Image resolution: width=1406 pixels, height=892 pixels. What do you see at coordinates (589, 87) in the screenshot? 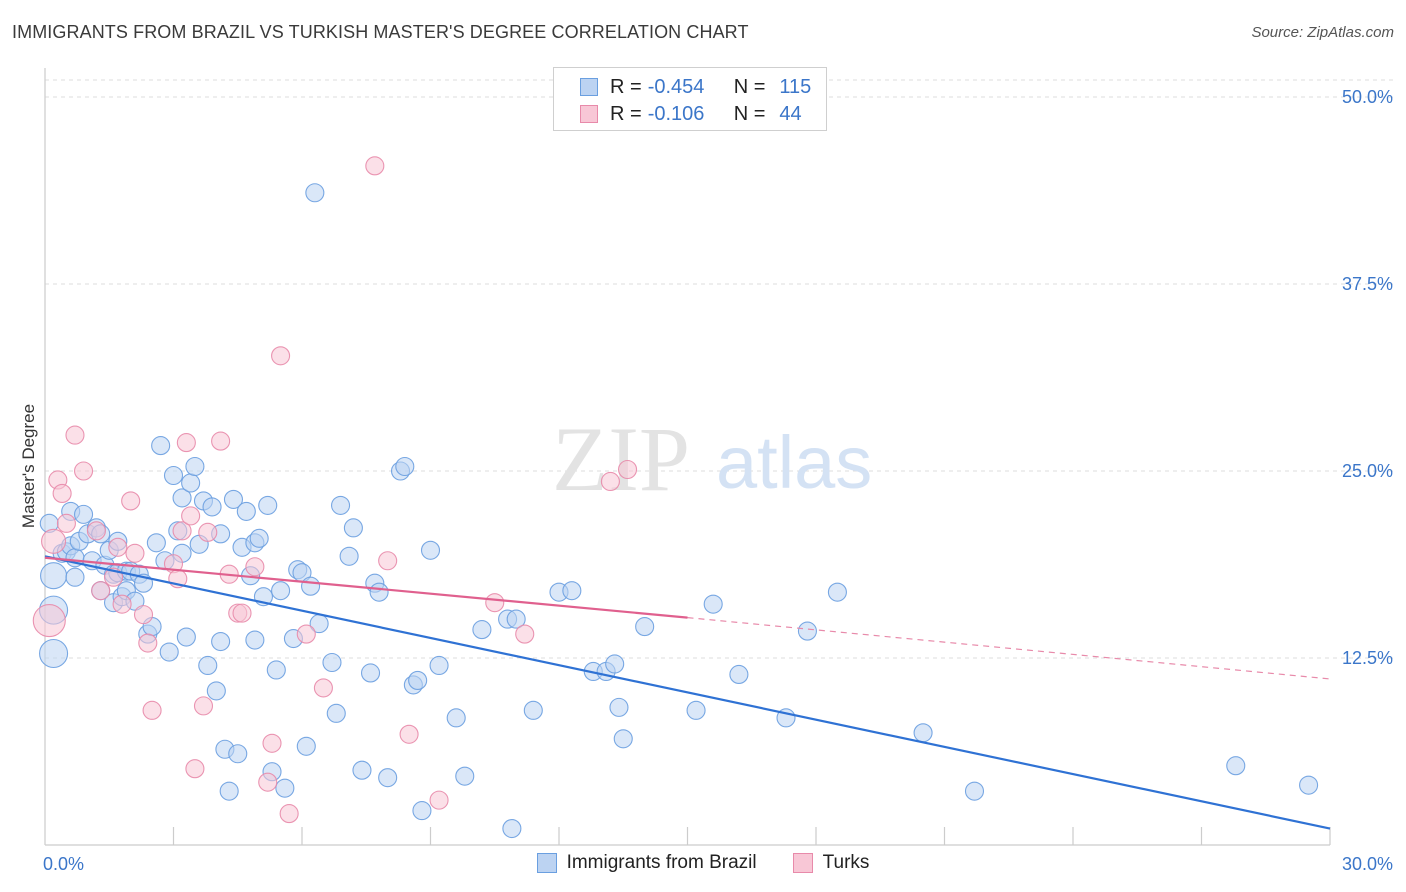
I see `legend-swatch-brazil` at bounding box center [589, 87].